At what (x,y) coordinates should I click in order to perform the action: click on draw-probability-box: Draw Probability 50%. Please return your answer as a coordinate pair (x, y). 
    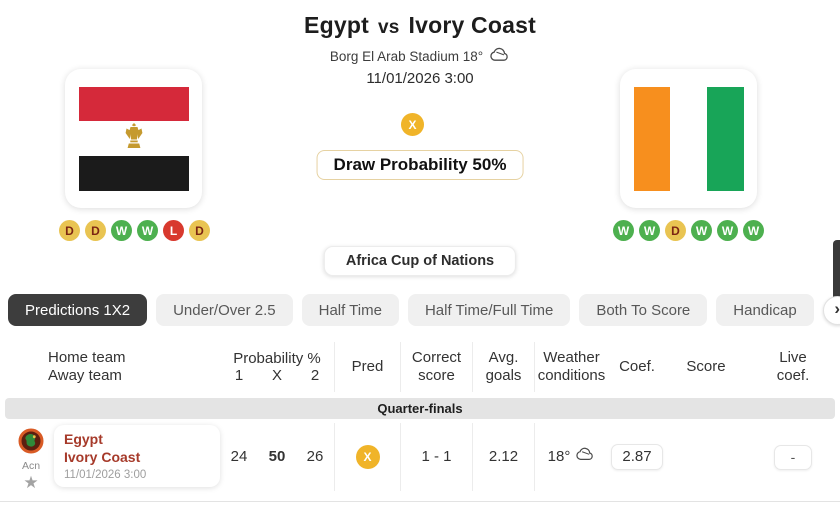
    Looking at the image, I should click on (420, 165).